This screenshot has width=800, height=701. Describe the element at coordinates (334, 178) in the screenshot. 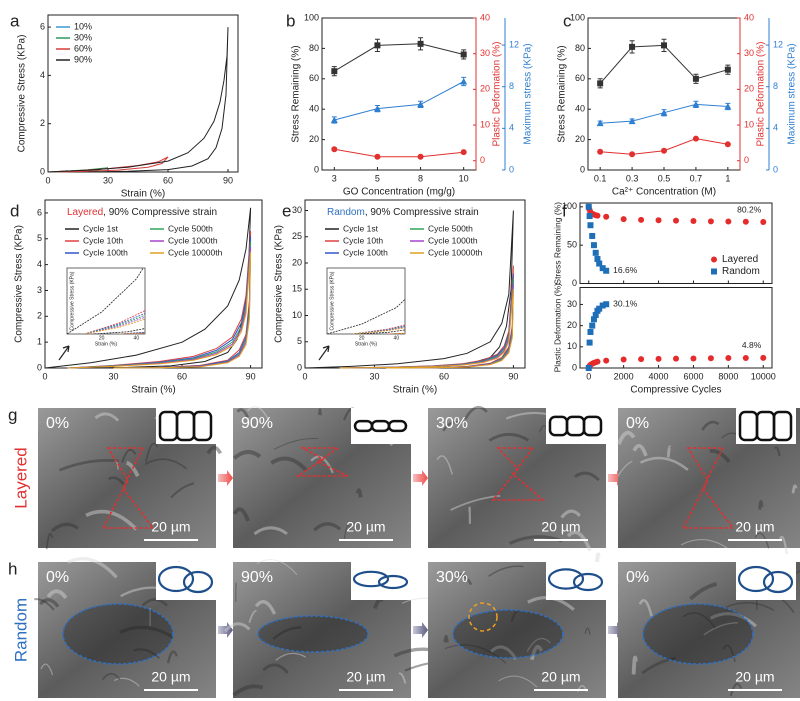

I see `x-tick-label: 3` at that location.